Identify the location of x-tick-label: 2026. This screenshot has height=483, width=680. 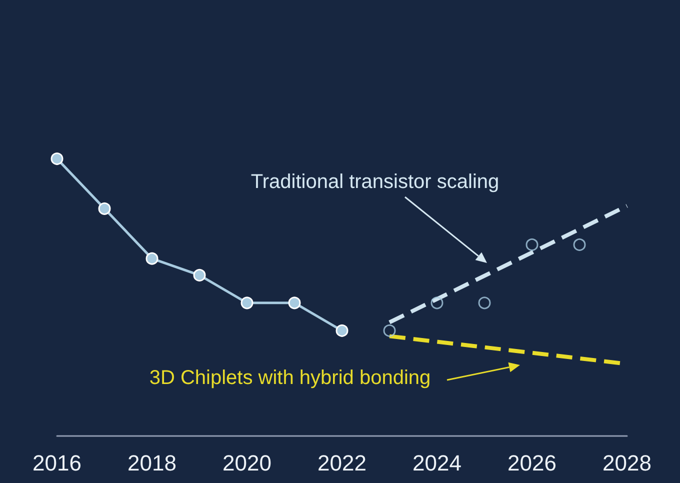
(532, 463).